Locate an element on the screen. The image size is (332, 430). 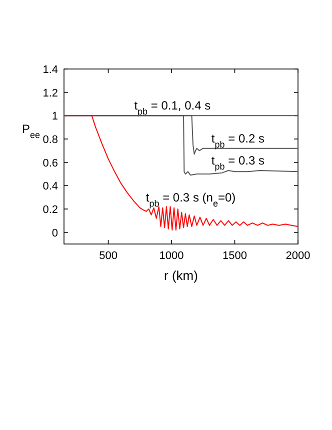
series-label: t$_{pb}$ = 0.3 s is located at coordinates (237, 163).